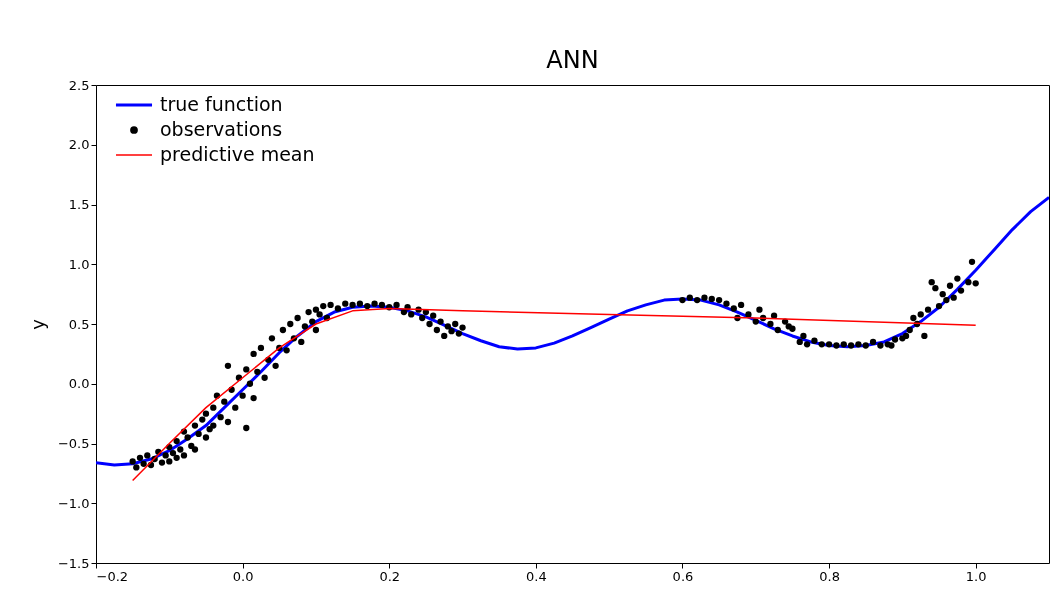  What do you see at coordinates (79, 384) in the screenshot?
I see `y-tick-label: 0.0` at bounding box center [79, 384].